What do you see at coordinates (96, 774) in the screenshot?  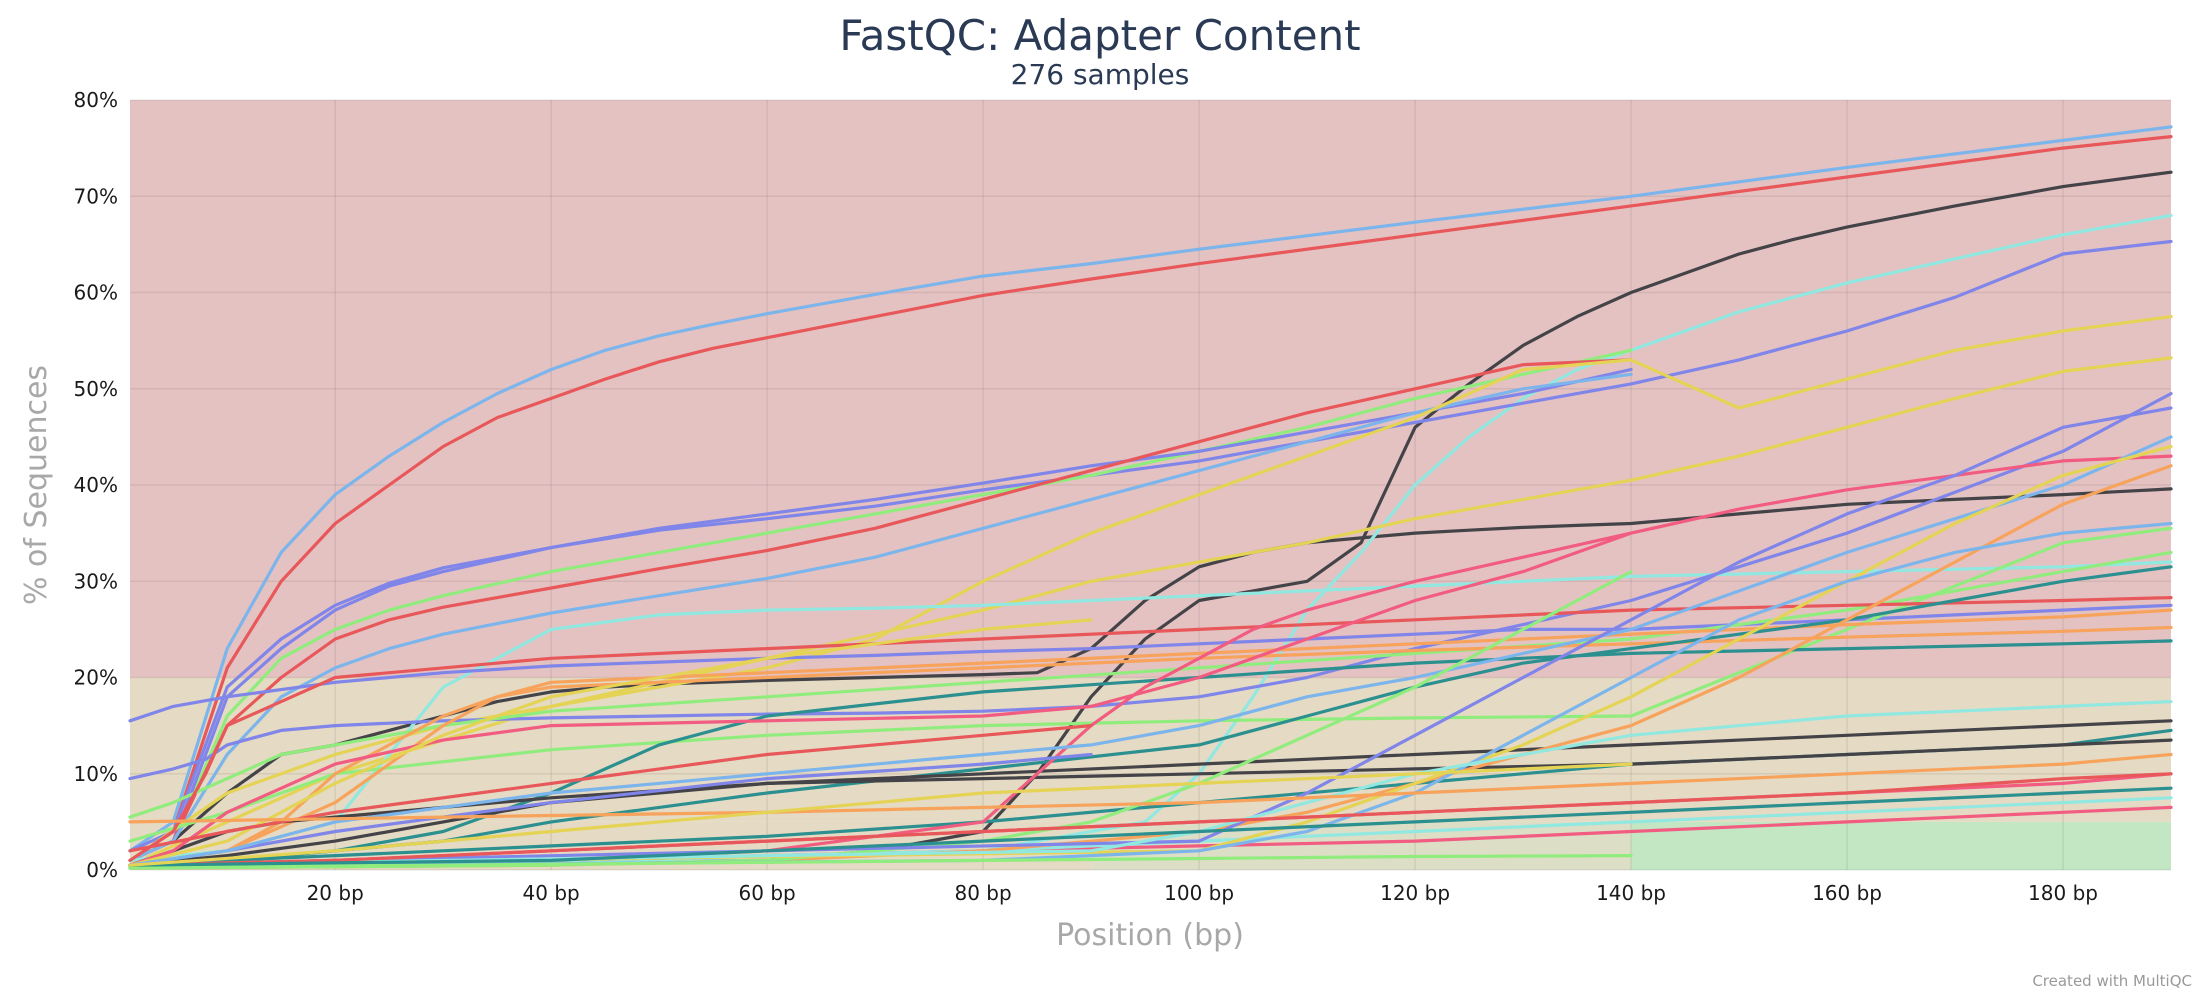 I see `y-tick-label: 10%` at bounding box center [96, 774].